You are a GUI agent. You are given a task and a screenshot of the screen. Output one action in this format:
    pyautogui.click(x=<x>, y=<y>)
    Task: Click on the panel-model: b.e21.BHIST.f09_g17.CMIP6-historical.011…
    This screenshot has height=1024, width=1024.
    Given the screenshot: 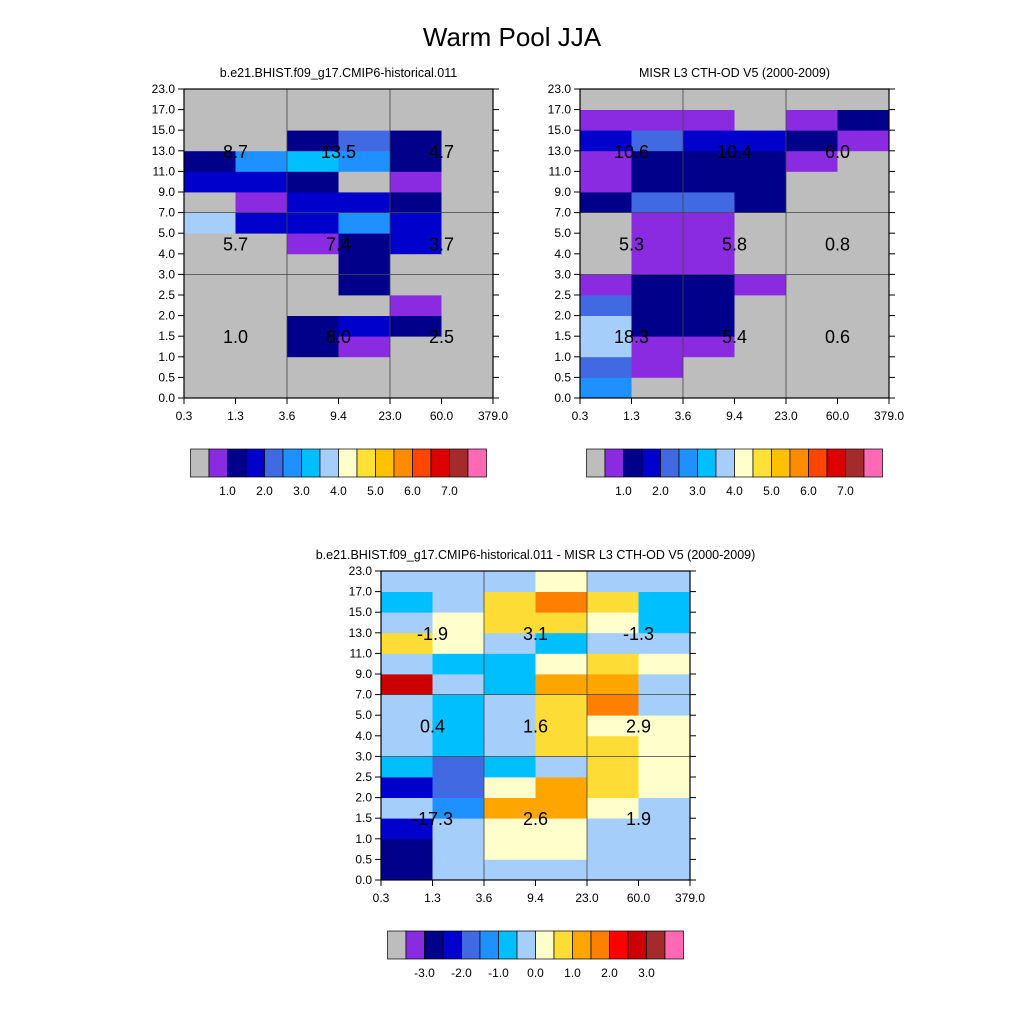 What is the action you would take?
    pyautogui.click(x=330, y=282)
    